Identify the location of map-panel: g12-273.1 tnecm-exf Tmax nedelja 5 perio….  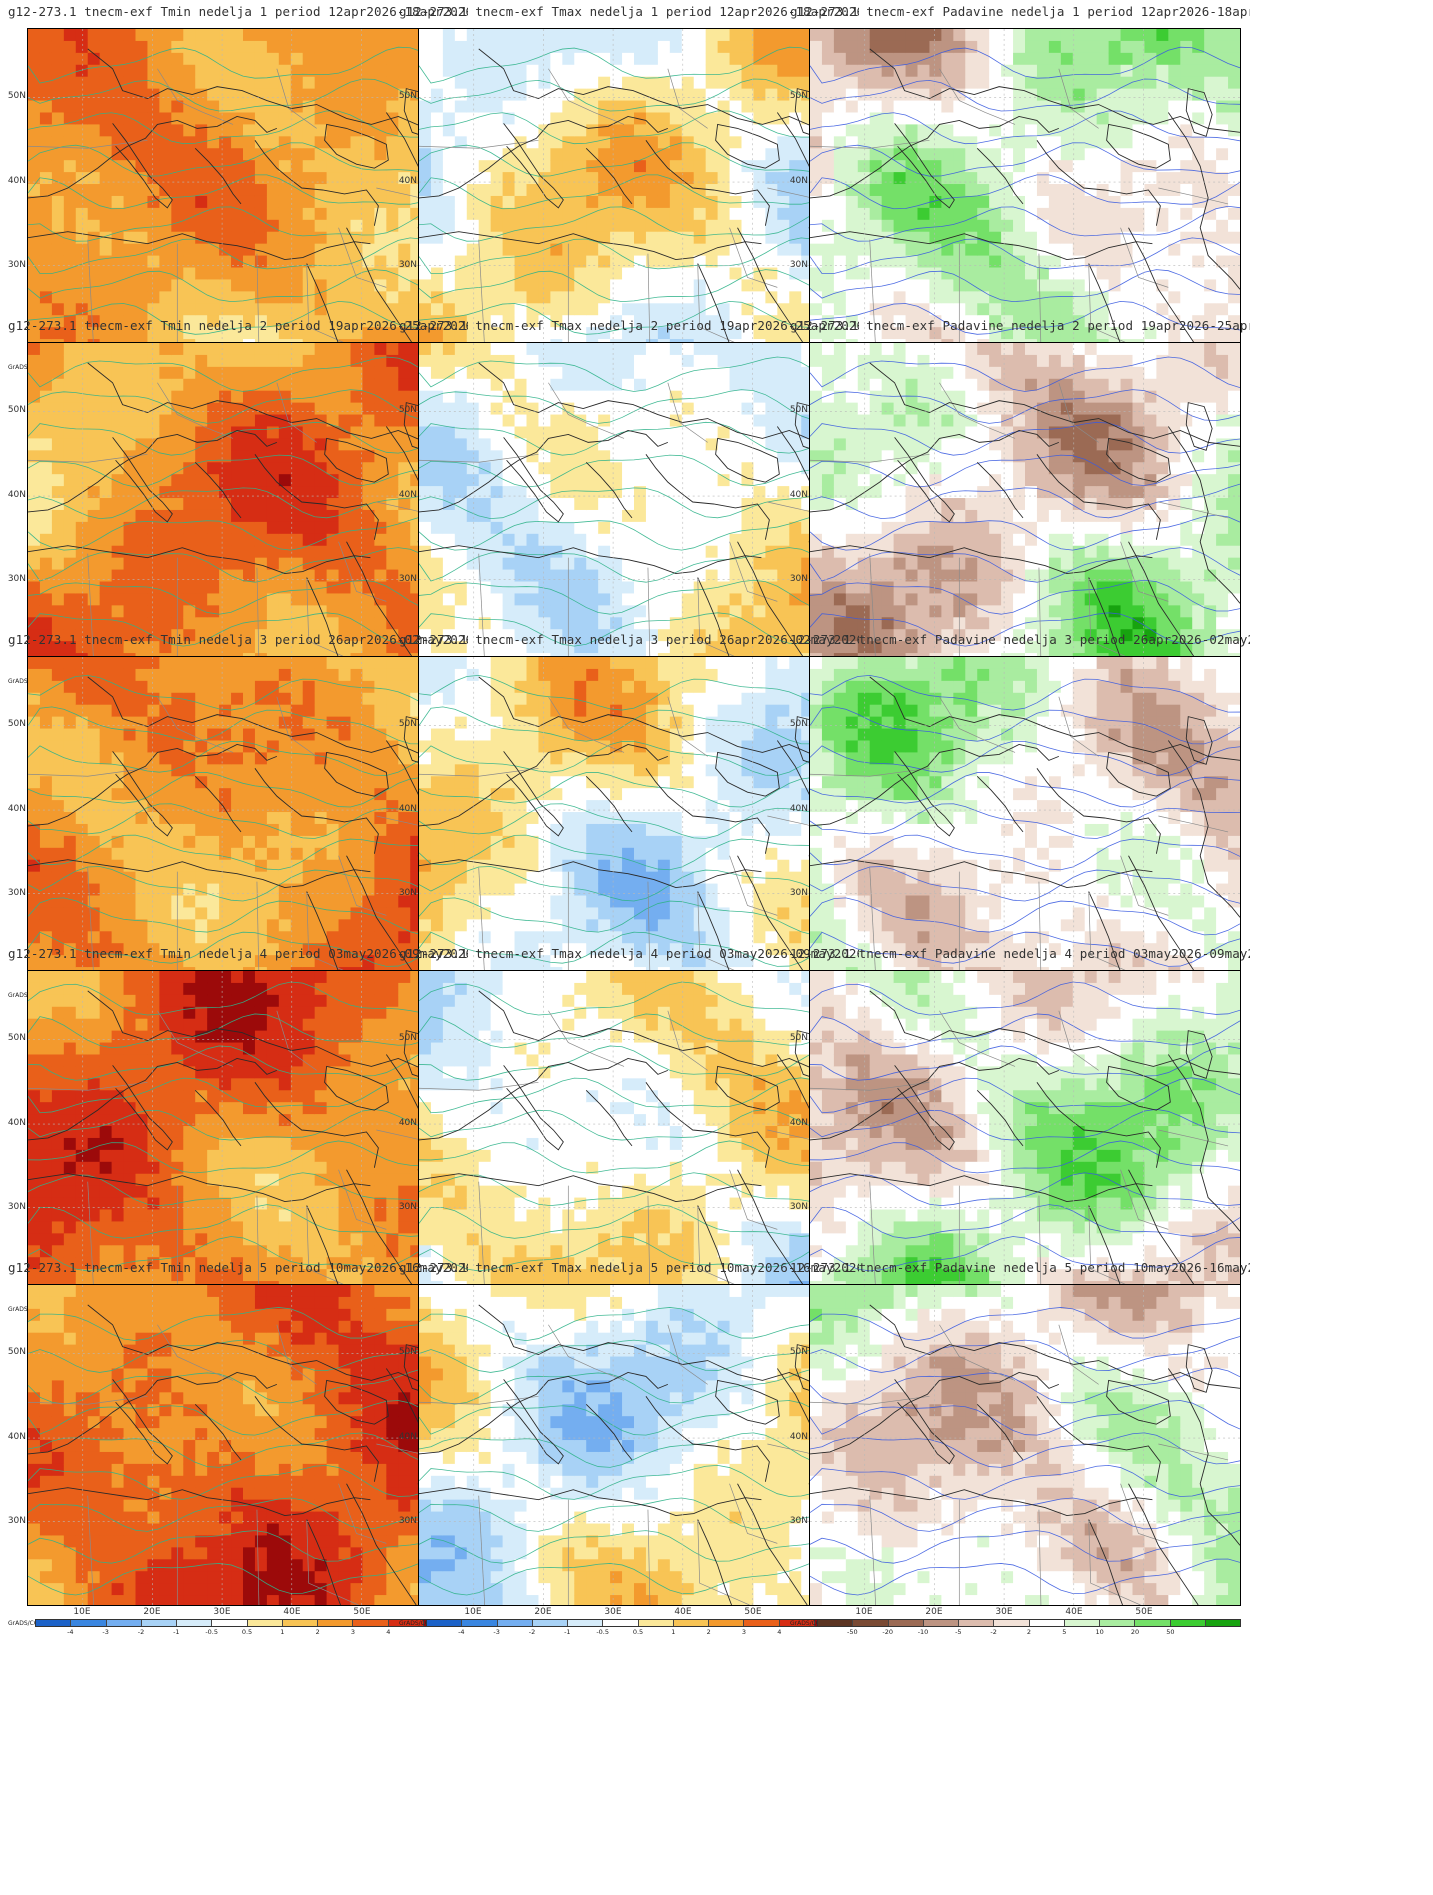
(627, 1446).